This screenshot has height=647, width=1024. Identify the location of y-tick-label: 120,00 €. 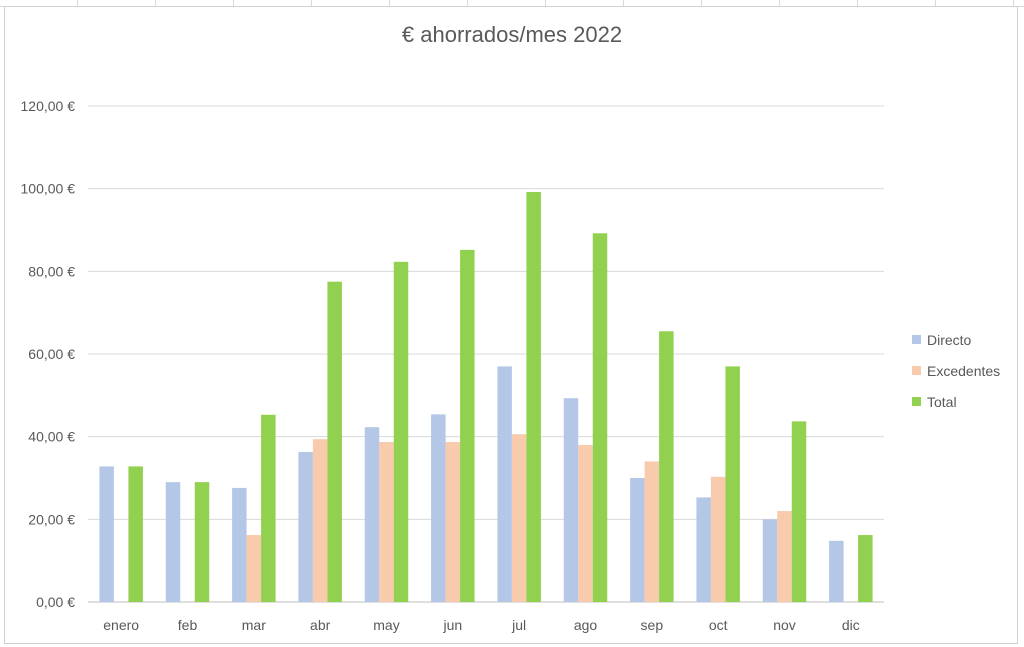
(48, 106).